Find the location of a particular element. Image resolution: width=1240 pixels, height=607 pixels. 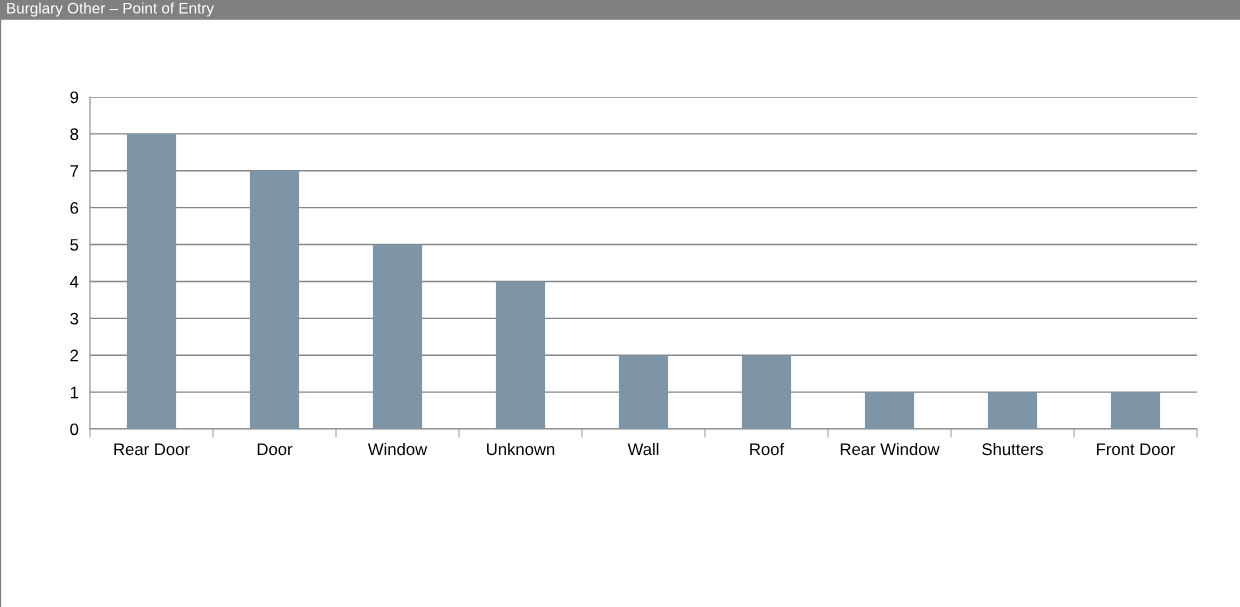

x-tick-label: Rear Door is located at coordinates (152, 449).